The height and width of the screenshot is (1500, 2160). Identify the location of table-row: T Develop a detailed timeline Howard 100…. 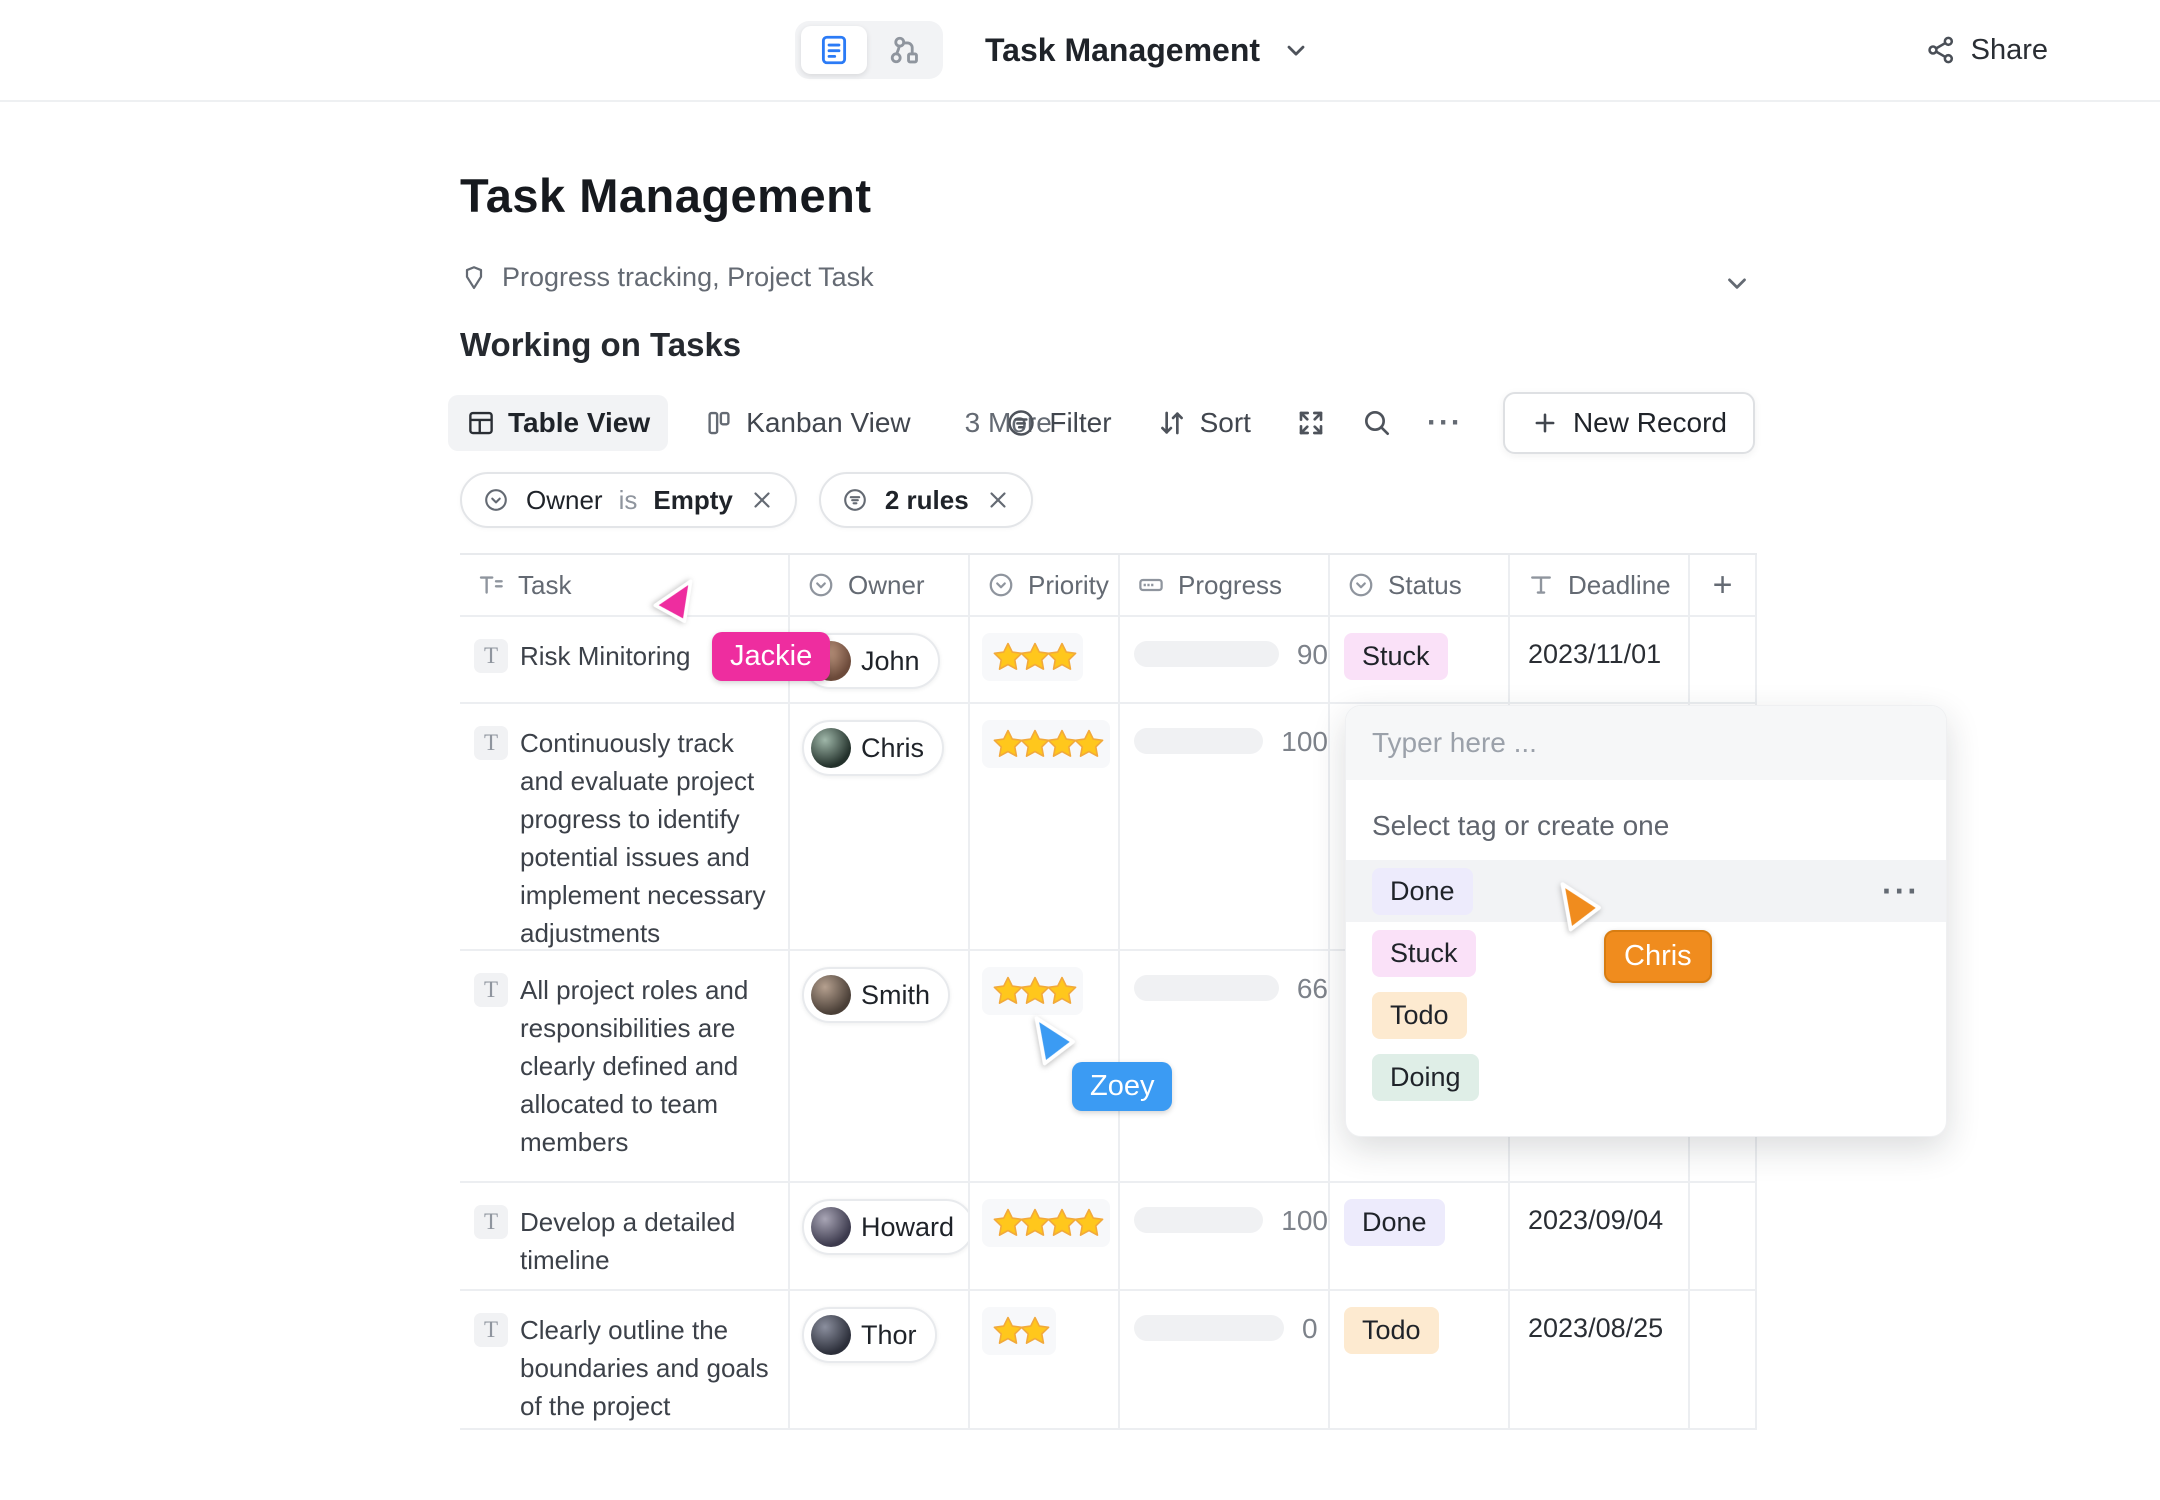
(1108, 1237).